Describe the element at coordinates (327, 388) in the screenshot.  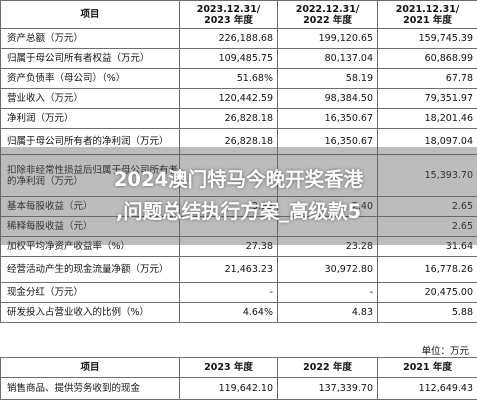
I see `row-value: 137,339.70` at that location.